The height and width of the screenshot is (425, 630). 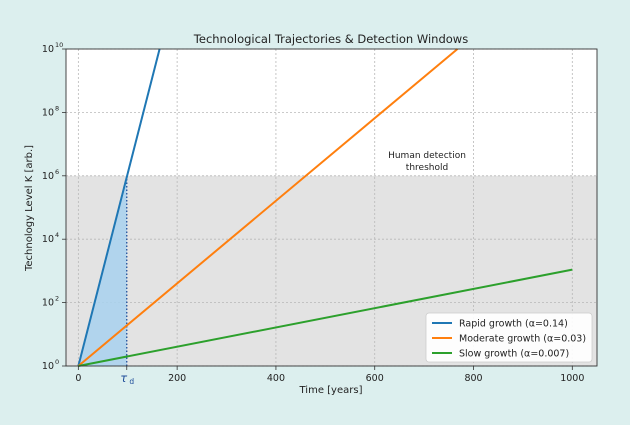 What do you see at coordinates (331, 390) in the screenshot?
I see `x-axis-label: Time [years]` at bounding box center [331, 390].